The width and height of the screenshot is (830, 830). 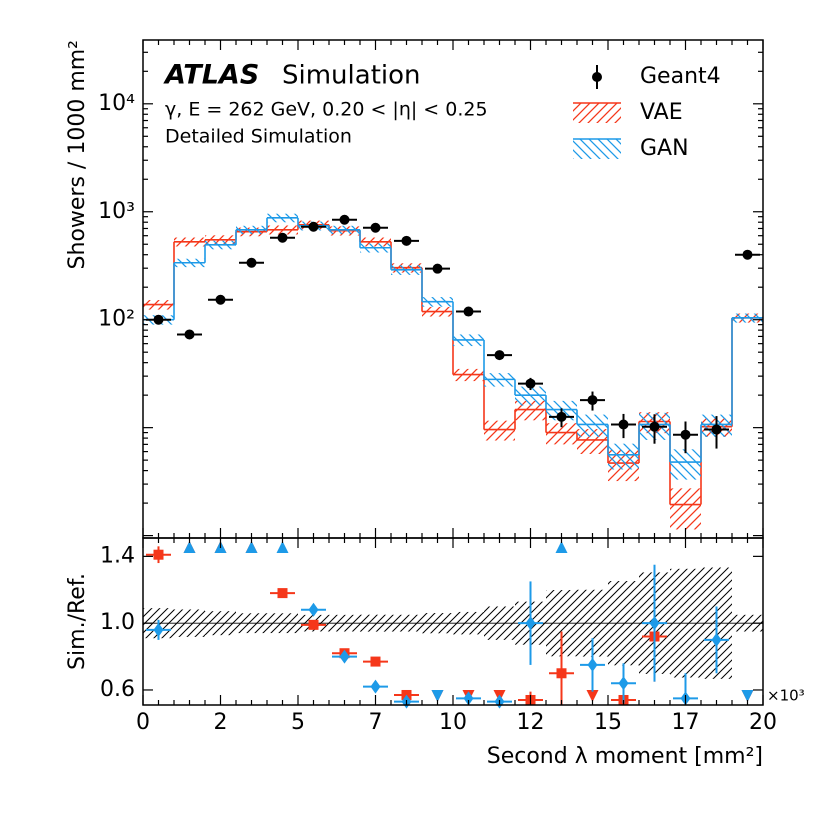 I want to click on chart-title: Simulation, so click(x=351, y=76).